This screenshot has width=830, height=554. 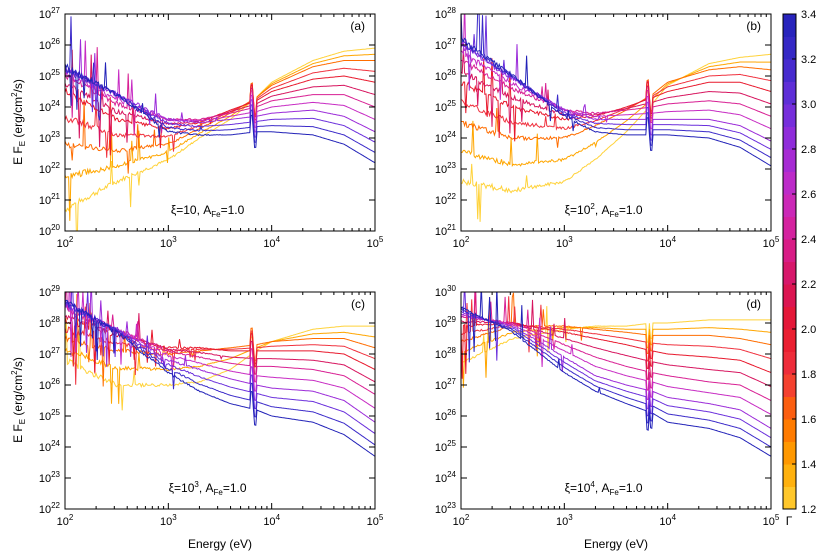 I want to click on colorbar-tick-label: 1.2, so click(x=808, y=510).